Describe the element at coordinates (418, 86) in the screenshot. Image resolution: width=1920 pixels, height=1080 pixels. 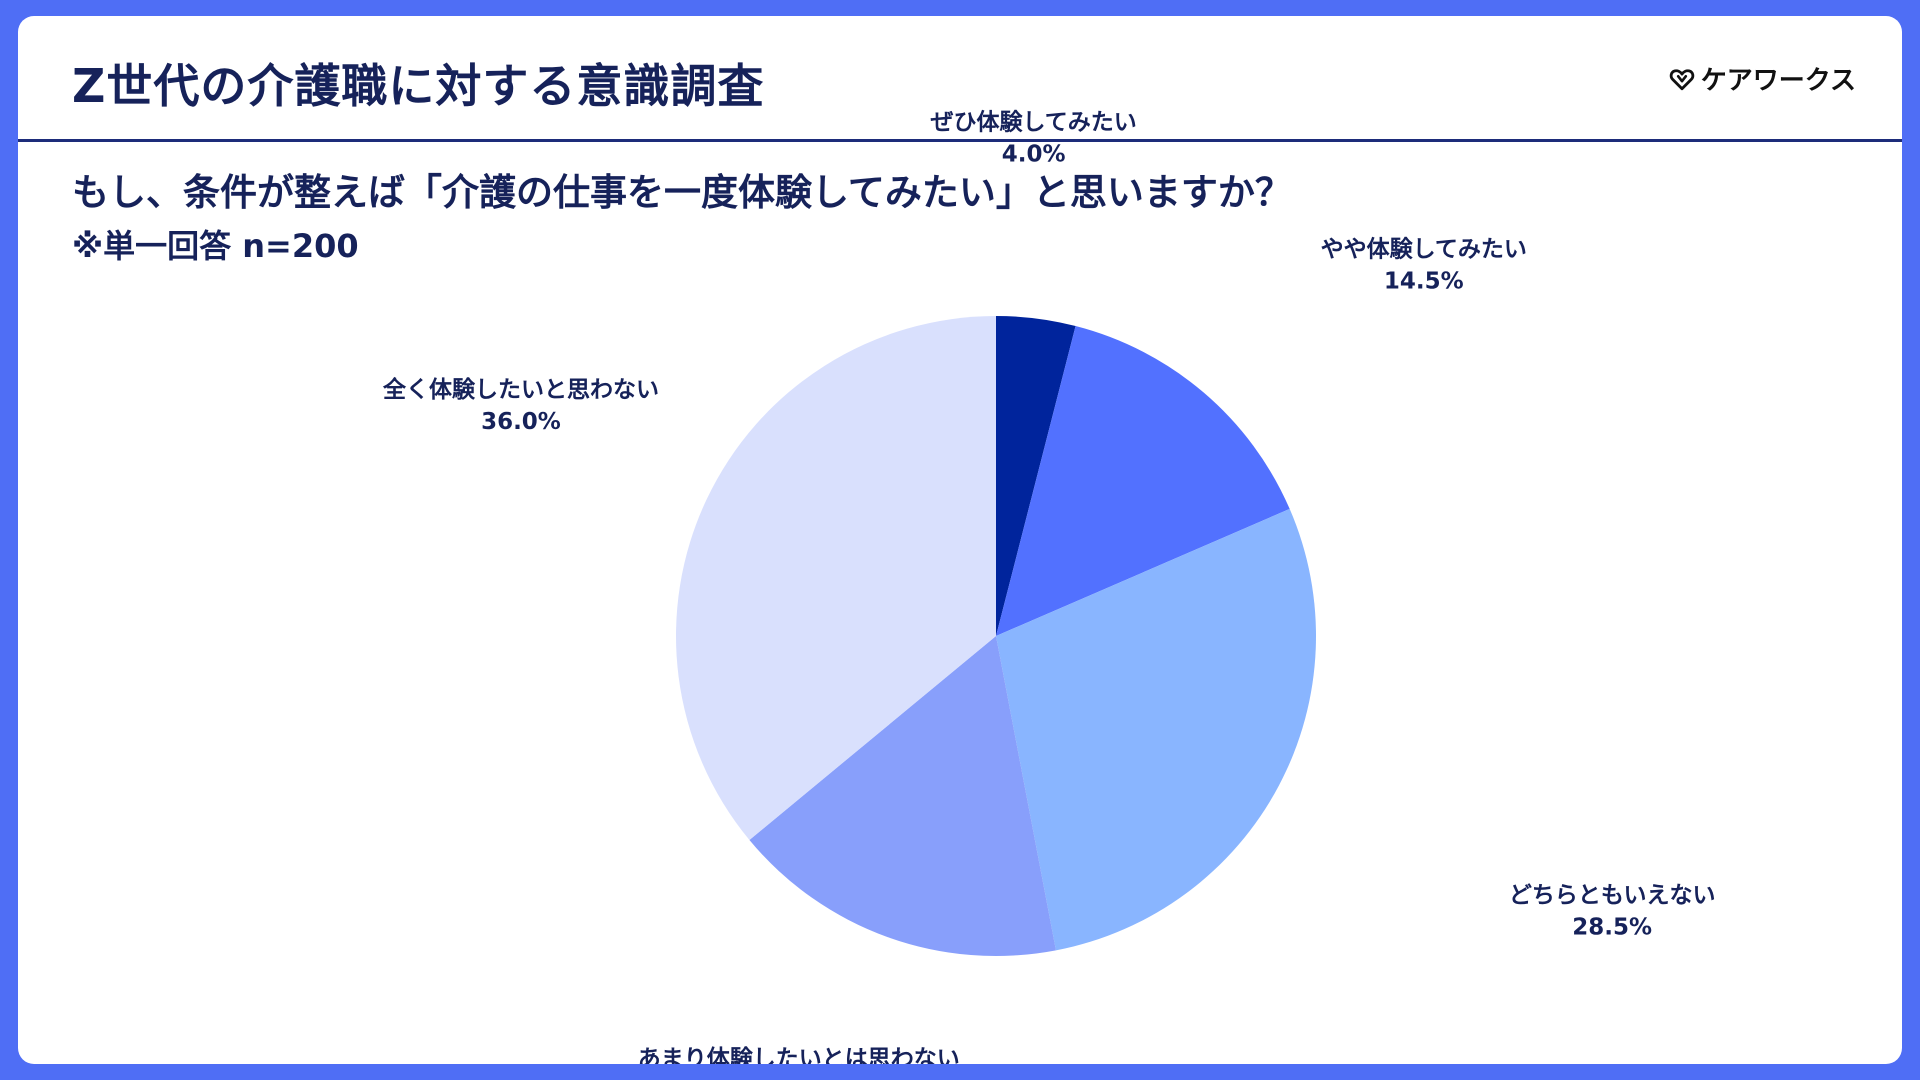
I see `page-title: Z世代の介護職に対する意識調査` at that location.